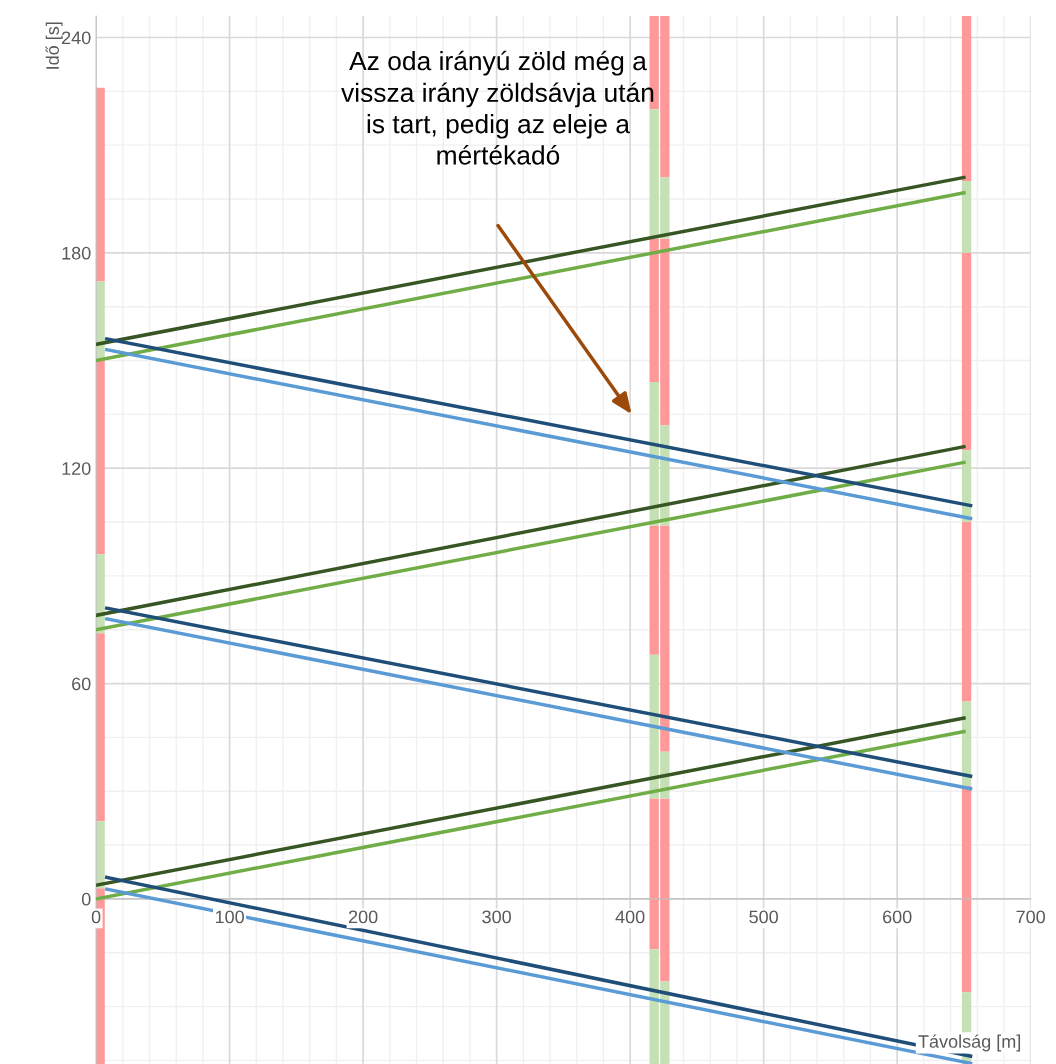 This screenshot has width=1056, height=1064. What do you see at coordinates (1031, 917) in the screenshot?
I see `x-tick-label: 700` at bounding box center [1031, 917].